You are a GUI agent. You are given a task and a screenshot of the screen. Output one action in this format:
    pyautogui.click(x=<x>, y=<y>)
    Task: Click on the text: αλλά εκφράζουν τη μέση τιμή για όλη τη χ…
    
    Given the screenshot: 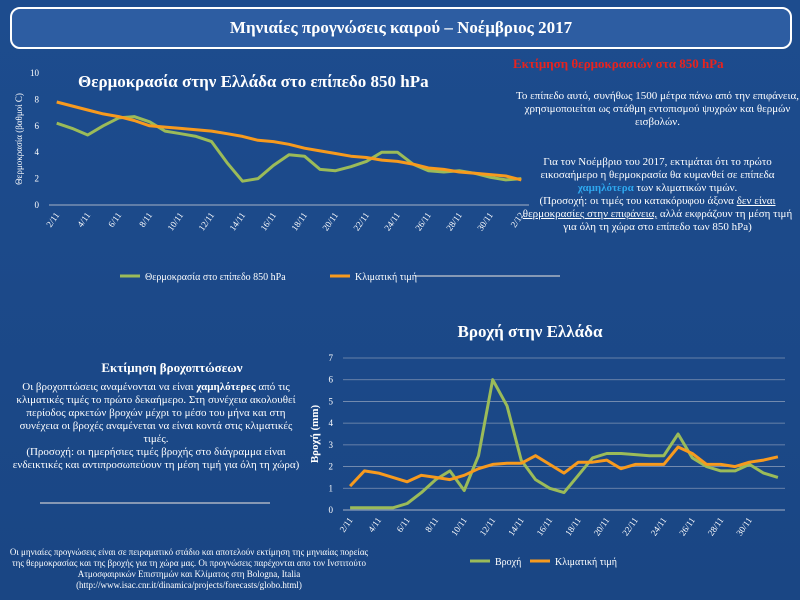 What is the action you would take?
    pyautogui.click(x=678, y=220)
    